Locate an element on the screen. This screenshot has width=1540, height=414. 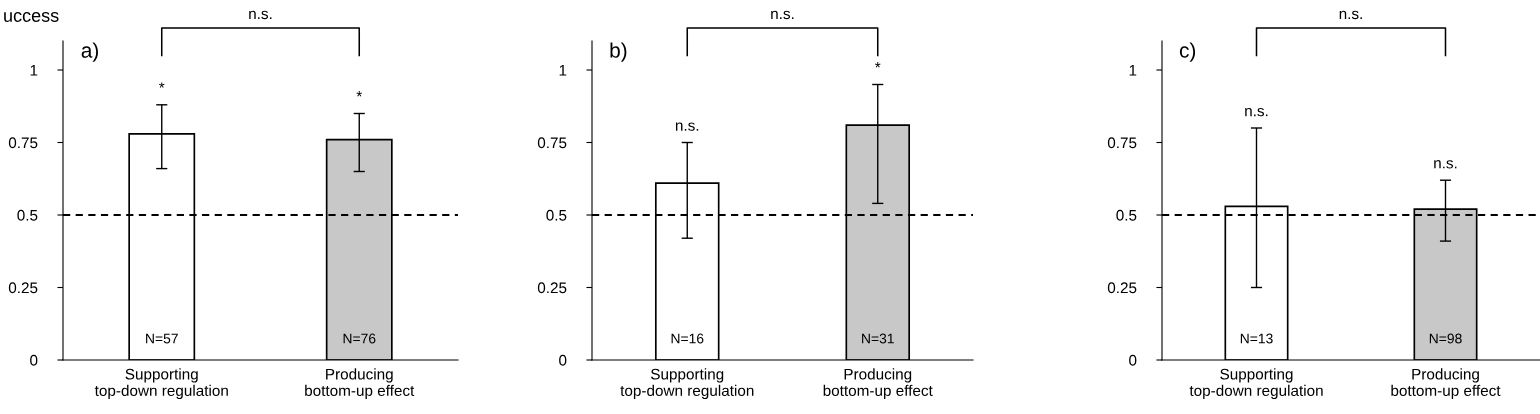
chart-title: a) is located at coordinates (90, 52).